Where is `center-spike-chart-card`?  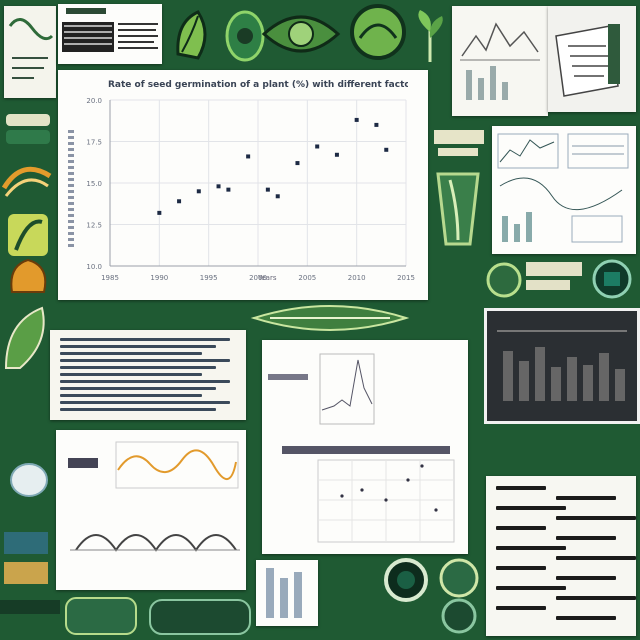
center-spike-chart-card is located at coordinates (365, 447).